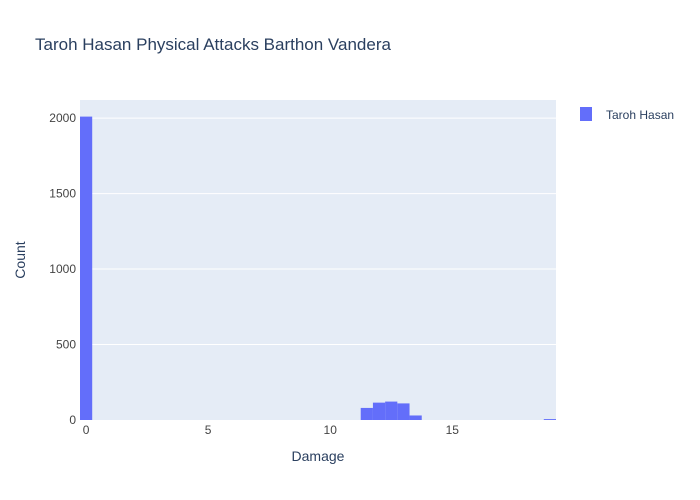 This screenshot has height=500, width=700. What do you see at coordinates (62, 118) in the screenshot?
I see `y-tick-label: 2000` at bounding box center [62, 118].